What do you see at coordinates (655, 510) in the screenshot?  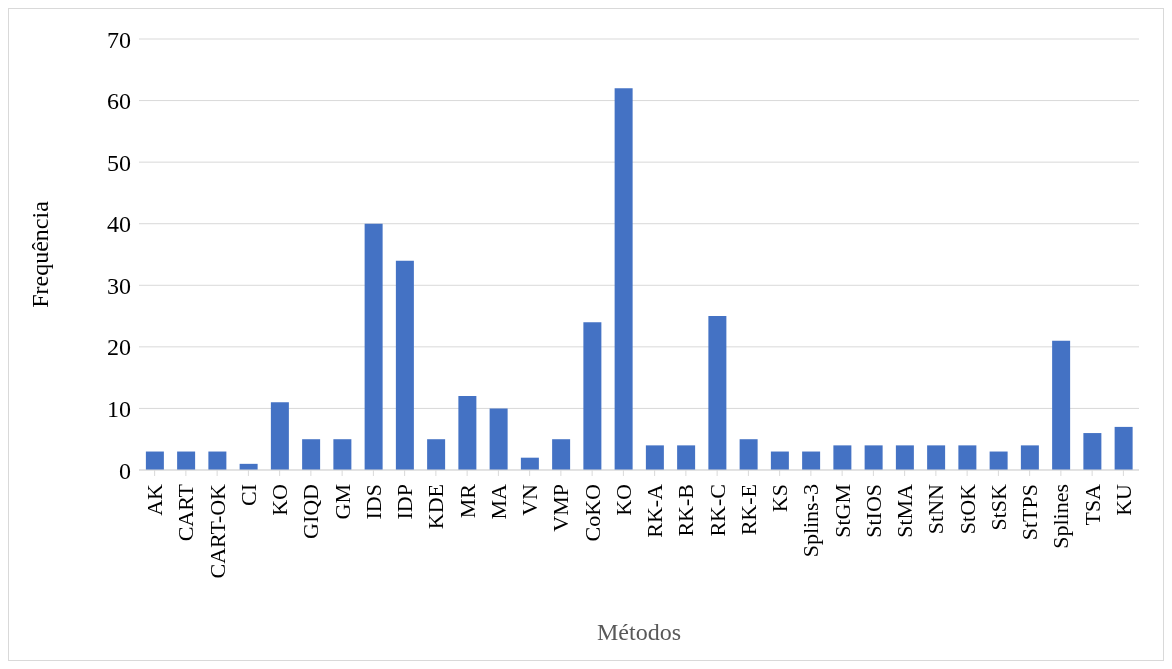 I see `x-tick-label: RK-A` at bounding box center [655, 510].